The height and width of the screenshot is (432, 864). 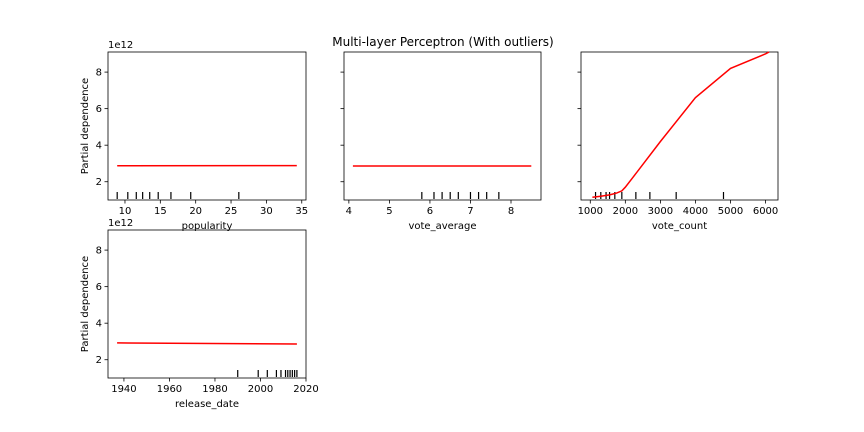 I want to click on x-tick-label: 35, so click(x=301, y=211).